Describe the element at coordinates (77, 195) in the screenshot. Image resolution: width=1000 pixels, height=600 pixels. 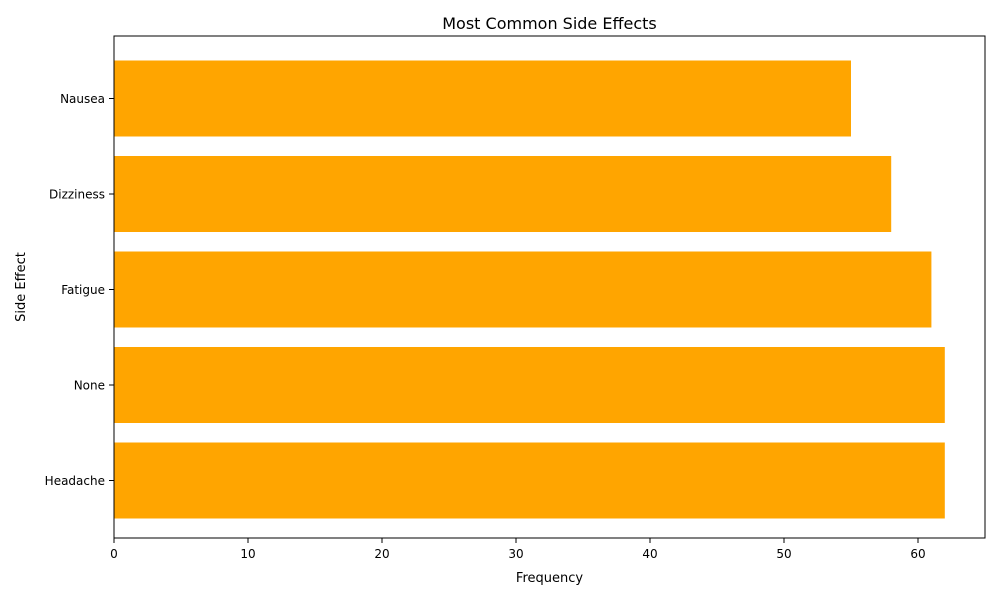
I see `y-tick-label-dizziness: Dizziness` at that location.